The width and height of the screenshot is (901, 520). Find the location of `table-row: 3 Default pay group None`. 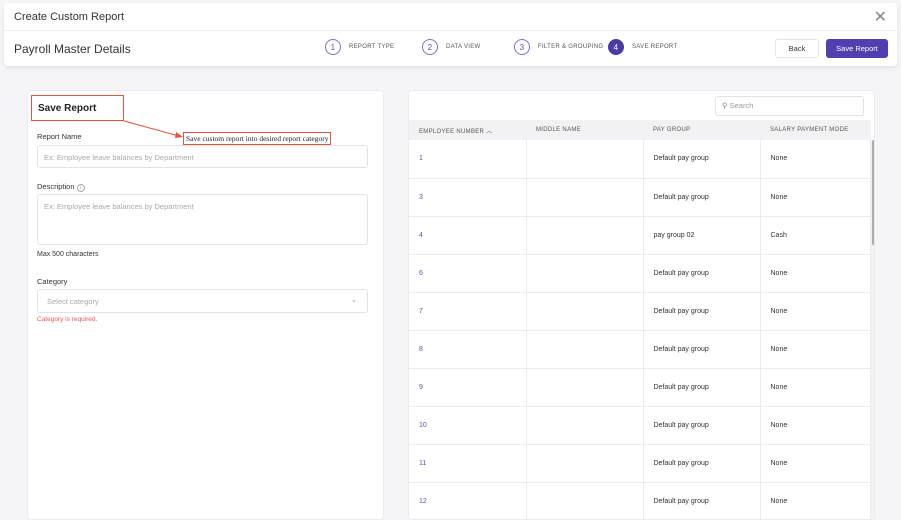

table-row: 3 Default pay group None is located at coordinates (640, 197).